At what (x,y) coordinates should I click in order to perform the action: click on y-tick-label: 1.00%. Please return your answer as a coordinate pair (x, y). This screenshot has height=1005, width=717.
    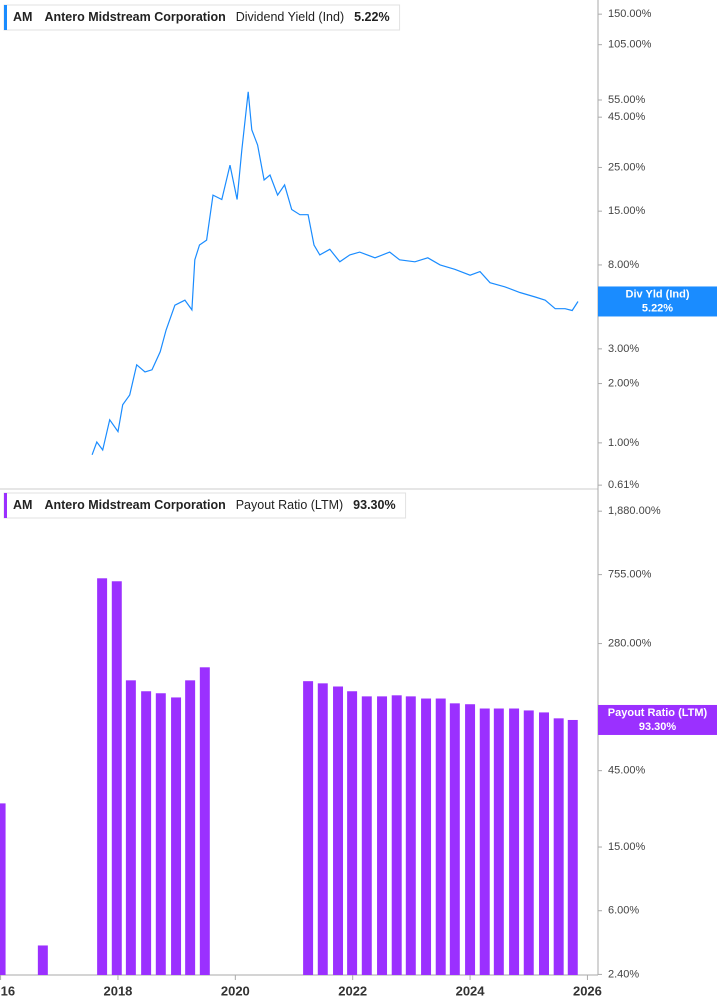
    Looking at the image, I should click on (623, 443).